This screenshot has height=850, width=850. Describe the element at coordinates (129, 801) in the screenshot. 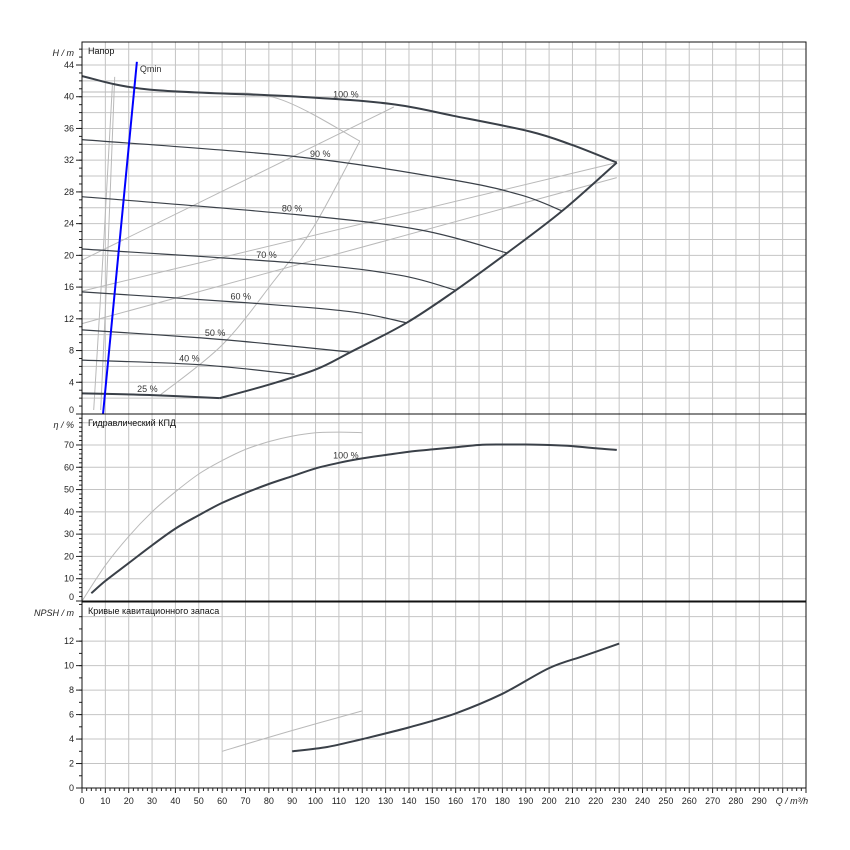

I see `x-tick-label: 20` at that location.